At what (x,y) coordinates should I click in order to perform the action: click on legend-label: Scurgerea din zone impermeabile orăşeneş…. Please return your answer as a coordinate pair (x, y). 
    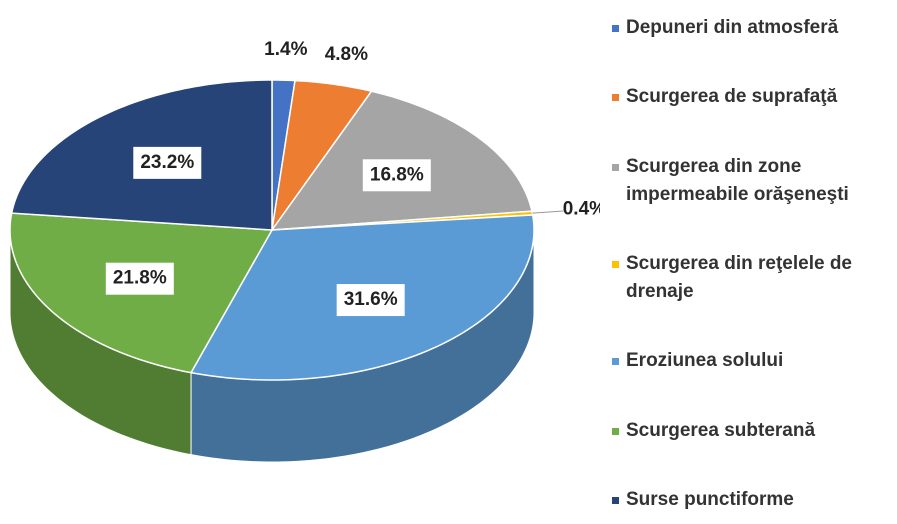
    Looking at the image, I should click on (737, 180).